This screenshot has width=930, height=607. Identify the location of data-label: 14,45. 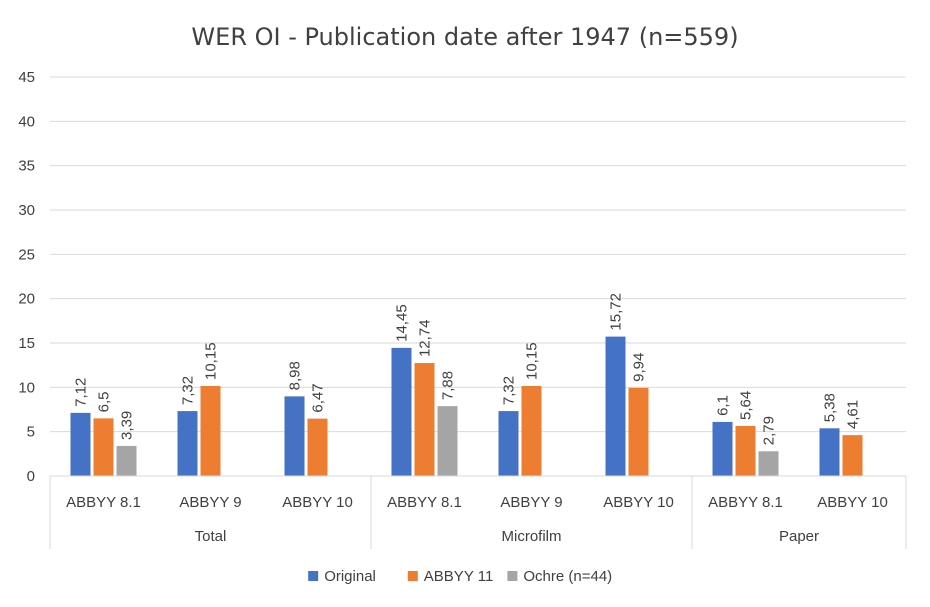
(402, 323).